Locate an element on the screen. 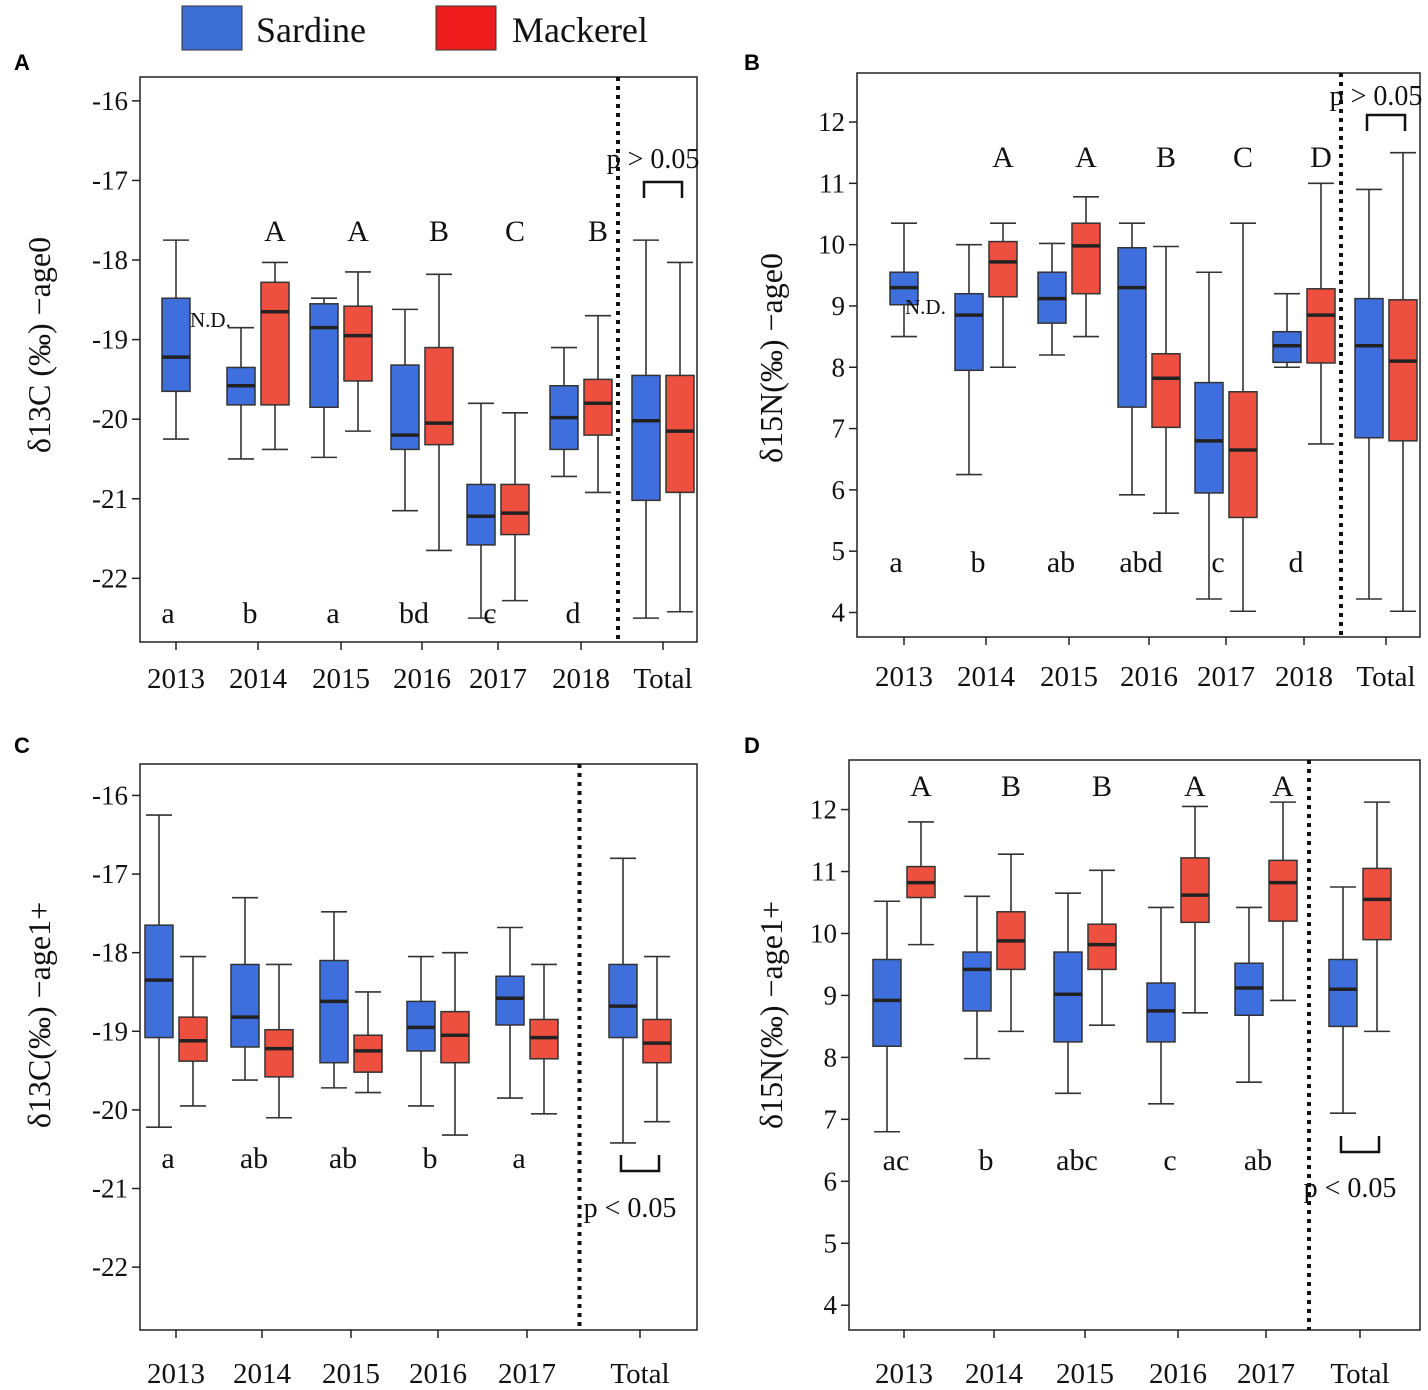 The height and width of the screenshot is (1390, 1428). y-tick-label: -16 is located at coordinates (110, 101).